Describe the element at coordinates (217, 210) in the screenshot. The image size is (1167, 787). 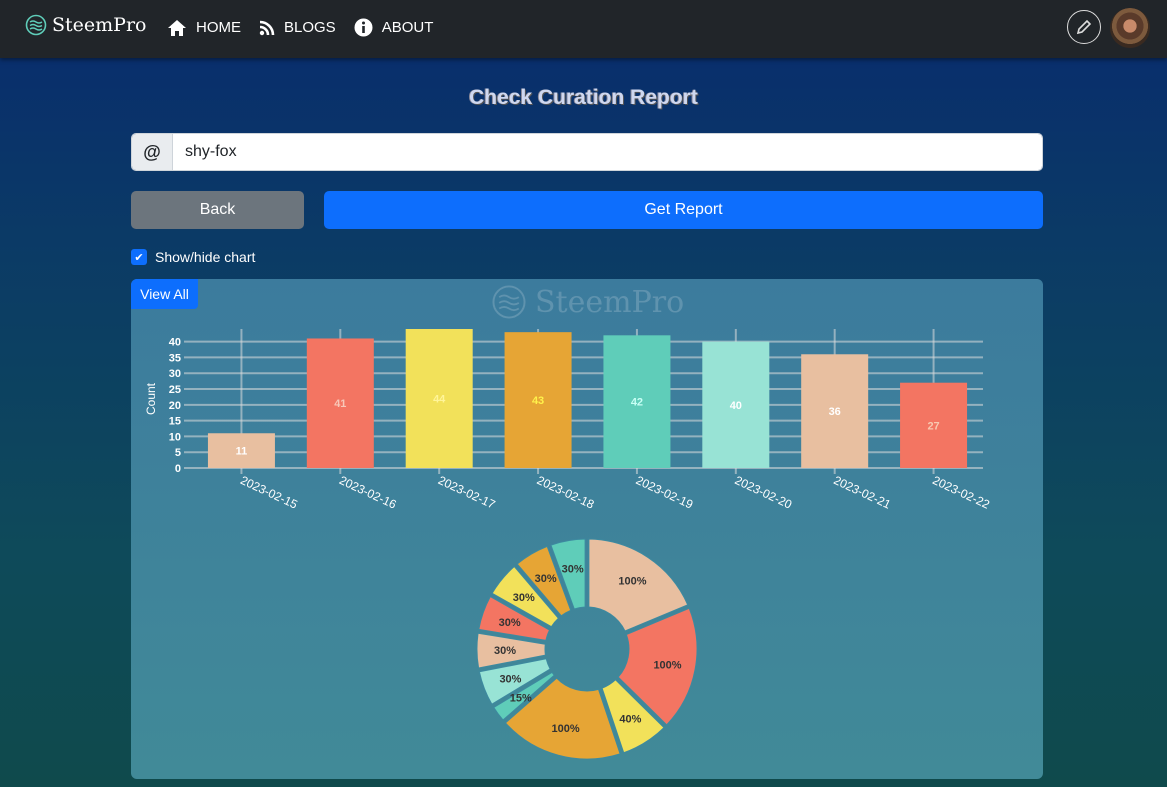
I see `back-button: Back` at that location.